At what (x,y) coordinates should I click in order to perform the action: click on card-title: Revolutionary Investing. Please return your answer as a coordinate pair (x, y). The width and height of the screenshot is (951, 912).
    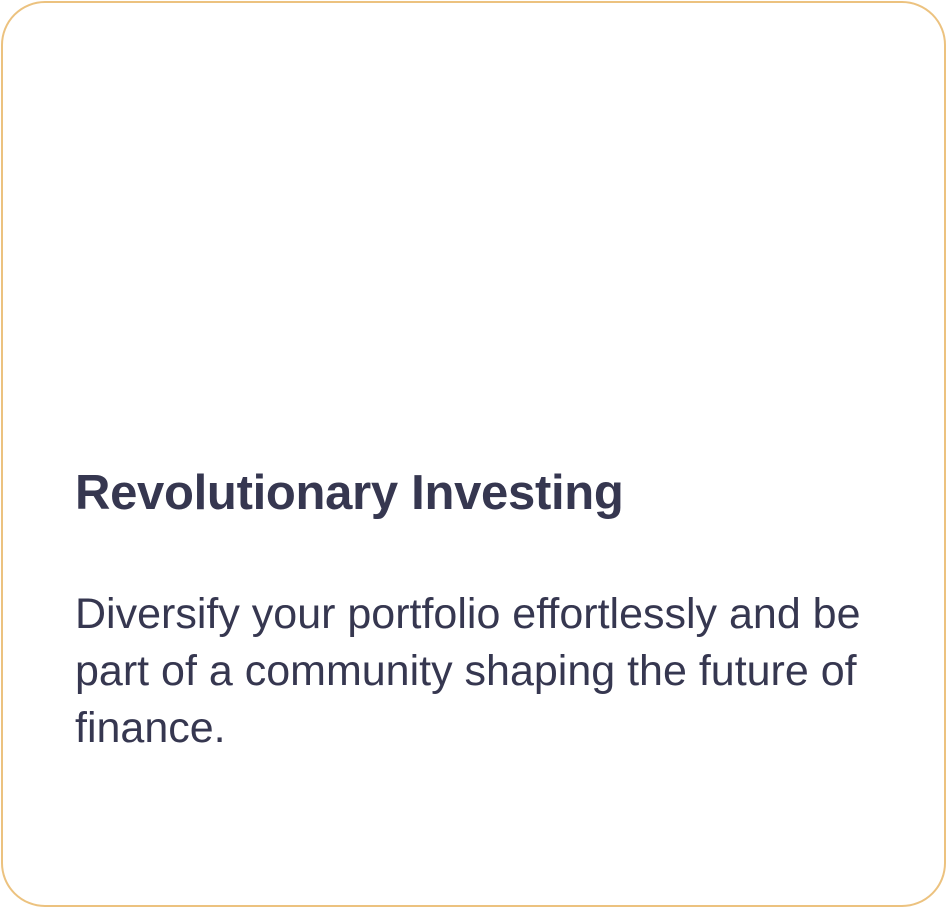
    Looking at the image, I should click on (349, 493).